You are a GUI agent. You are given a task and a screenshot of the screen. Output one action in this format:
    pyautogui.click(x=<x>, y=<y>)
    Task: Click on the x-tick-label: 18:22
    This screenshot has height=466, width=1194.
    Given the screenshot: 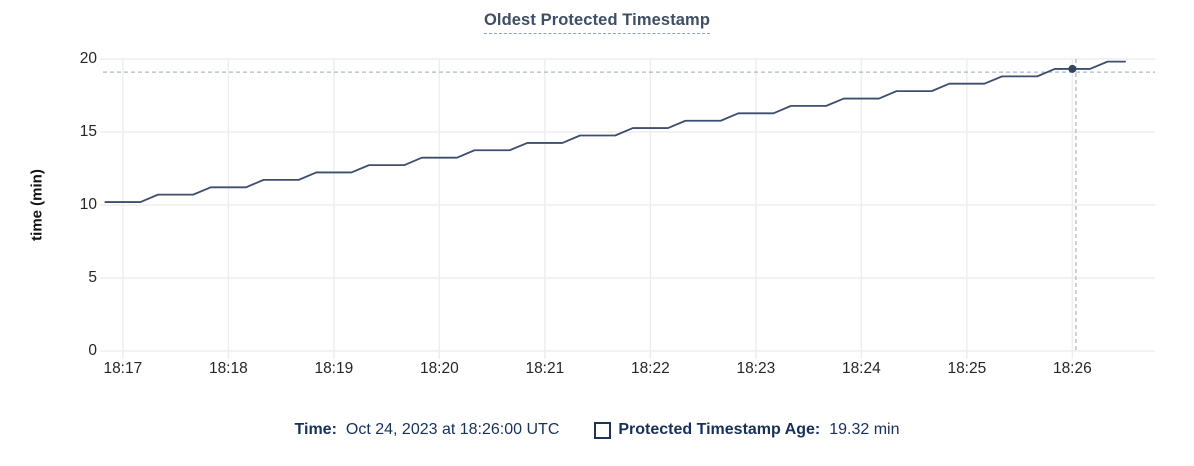 What is the action you would take?
    pyautogui.click(x=650, y=368)
    